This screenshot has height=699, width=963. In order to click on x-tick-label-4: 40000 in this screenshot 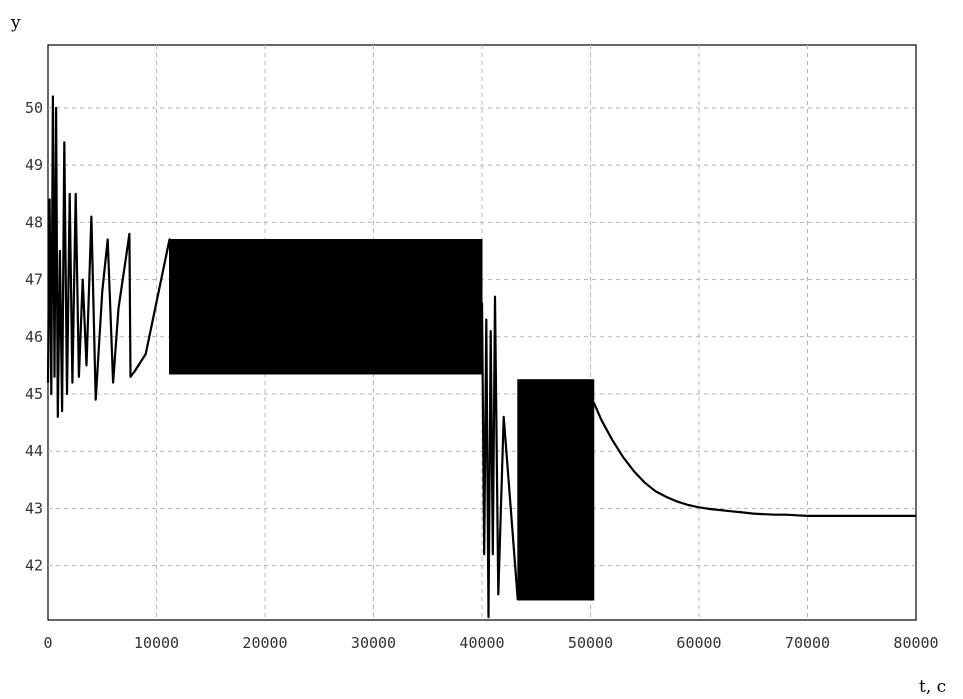, I will do `click(481, 643)`.